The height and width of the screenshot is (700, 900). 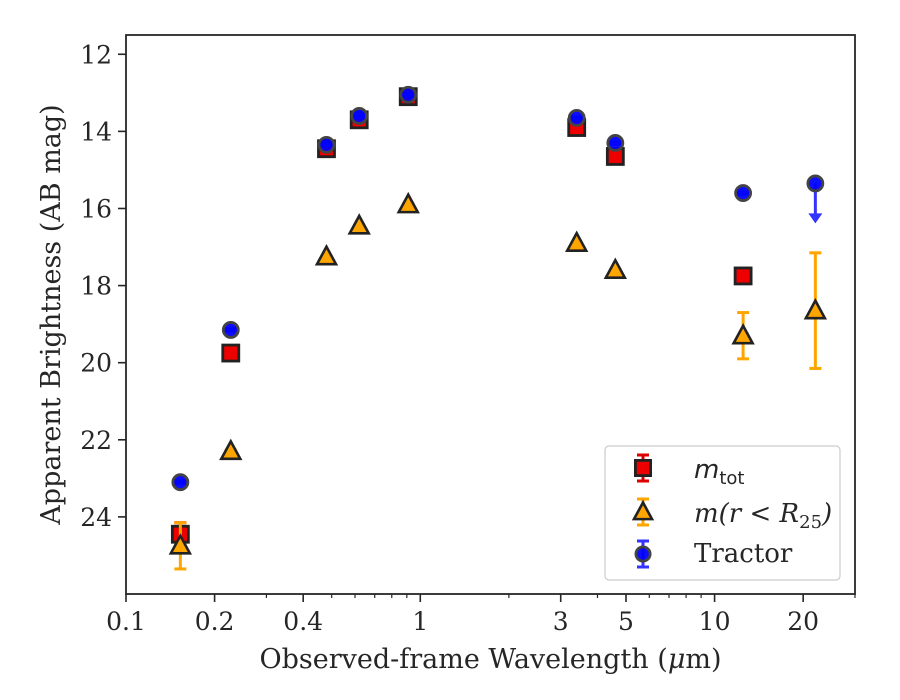 I want to click on x-axis-title: Observed-frame Wavelength (μm), so click(x=490, y=659).